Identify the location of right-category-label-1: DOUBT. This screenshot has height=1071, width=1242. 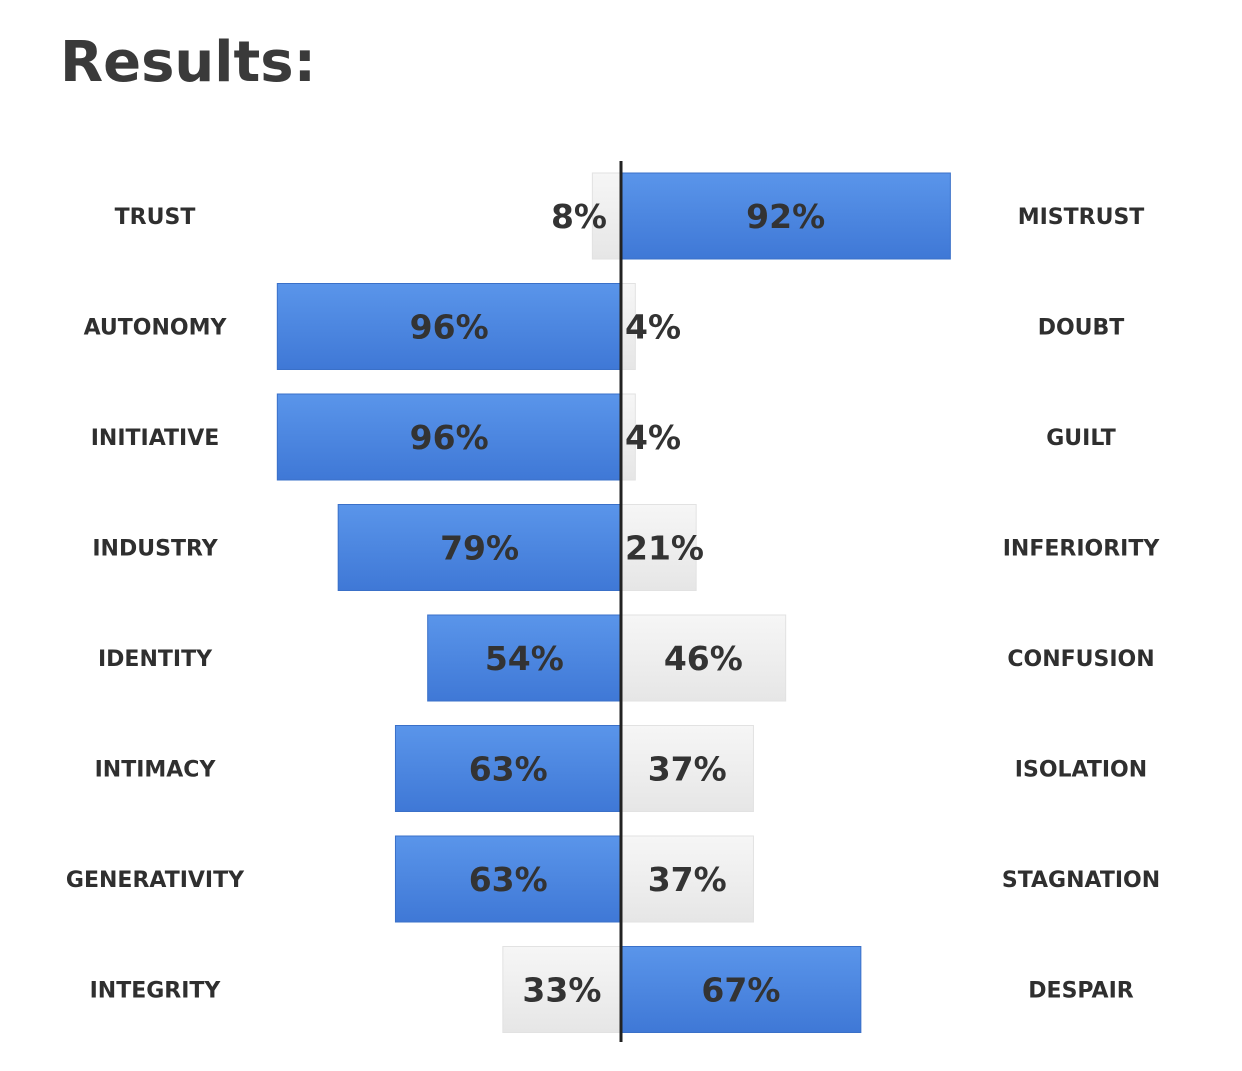
(1081, 328).